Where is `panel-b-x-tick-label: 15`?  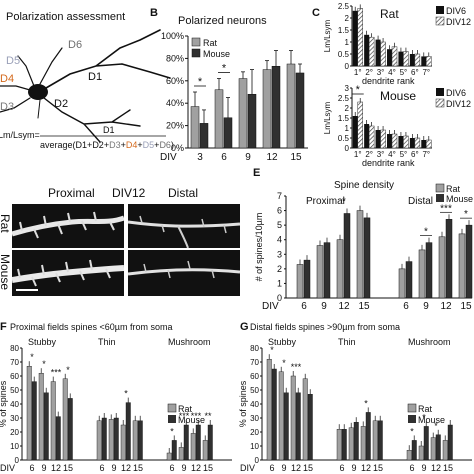 panel-b-x-tick-label: 15 is located at coordinates (296, 157).